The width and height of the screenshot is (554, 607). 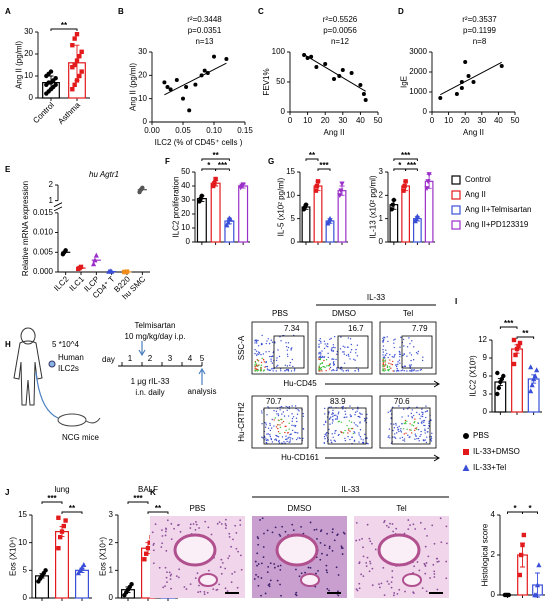 What do you see at coordinates (485, 357) in the screenshot?
I see `y-tick-label: 9` at bounding box center [485, 357].